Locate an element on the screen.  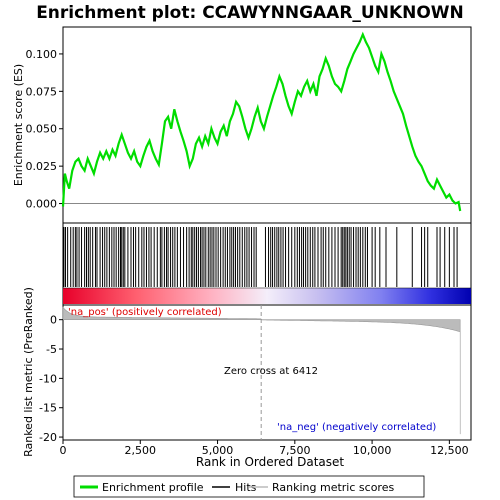
metric-y-tick-label: -15 is located at coordinates (48, 408).